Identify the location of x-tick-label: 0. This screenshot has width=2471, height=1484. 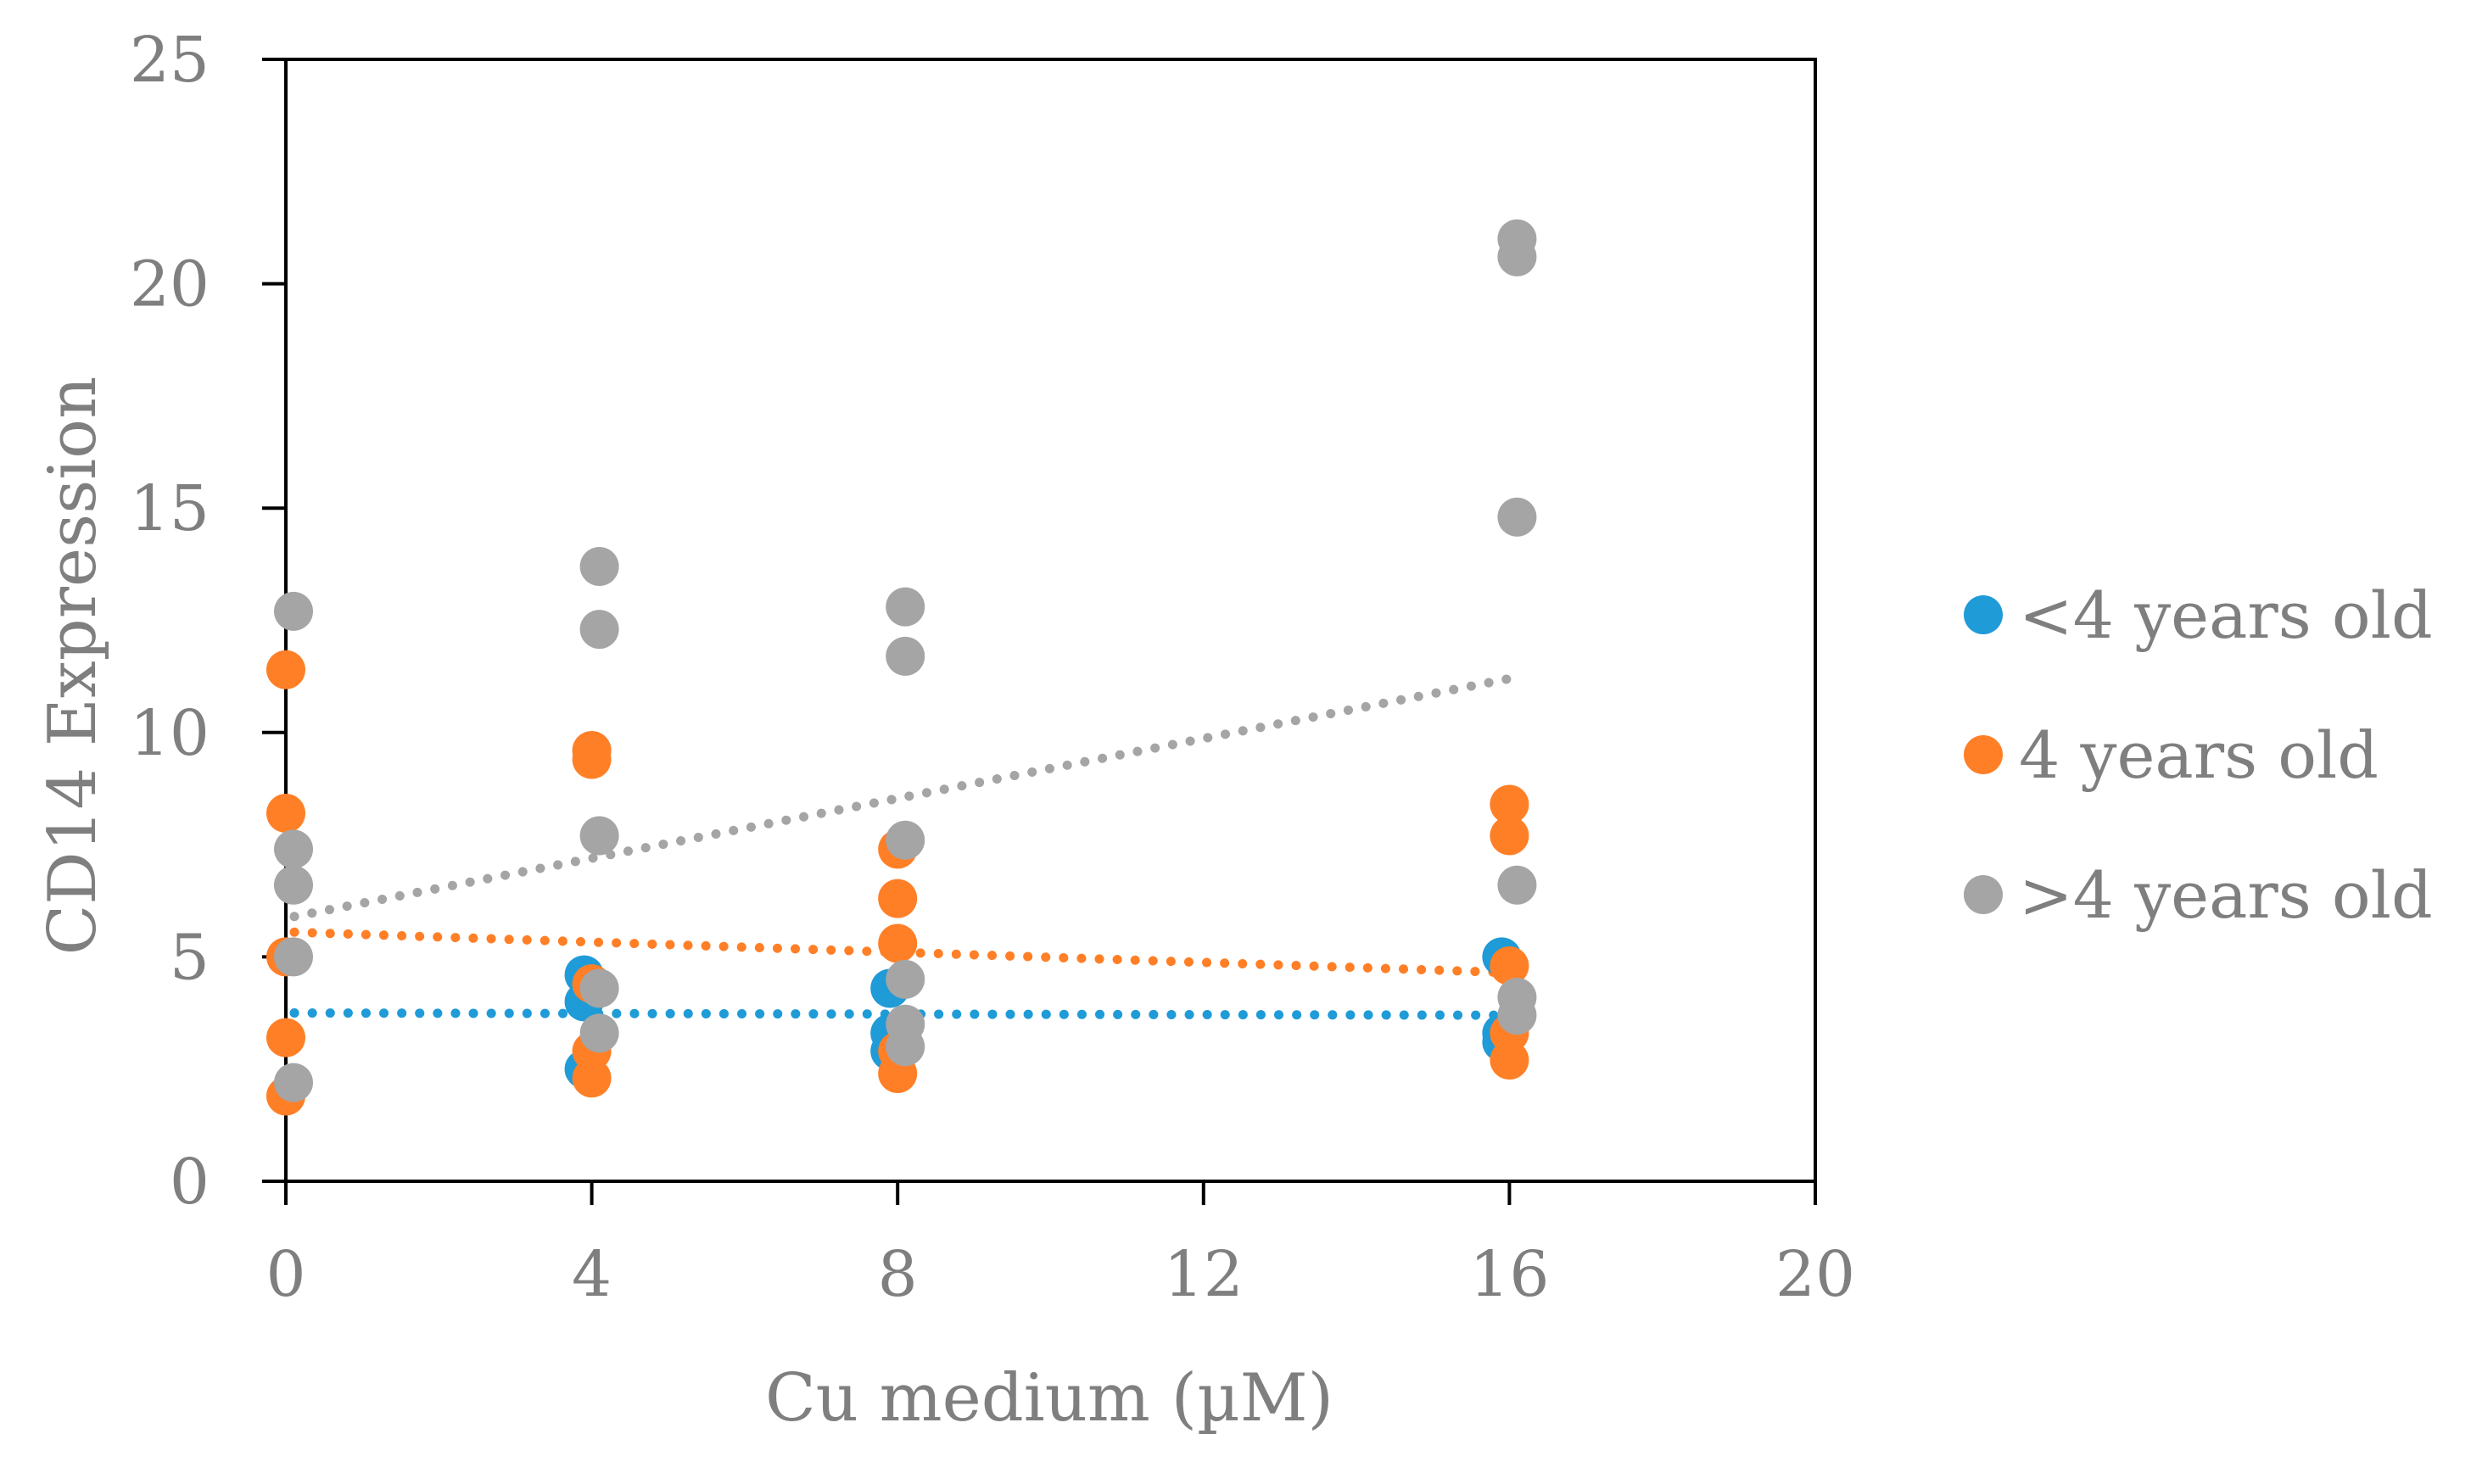
(285, 1274).